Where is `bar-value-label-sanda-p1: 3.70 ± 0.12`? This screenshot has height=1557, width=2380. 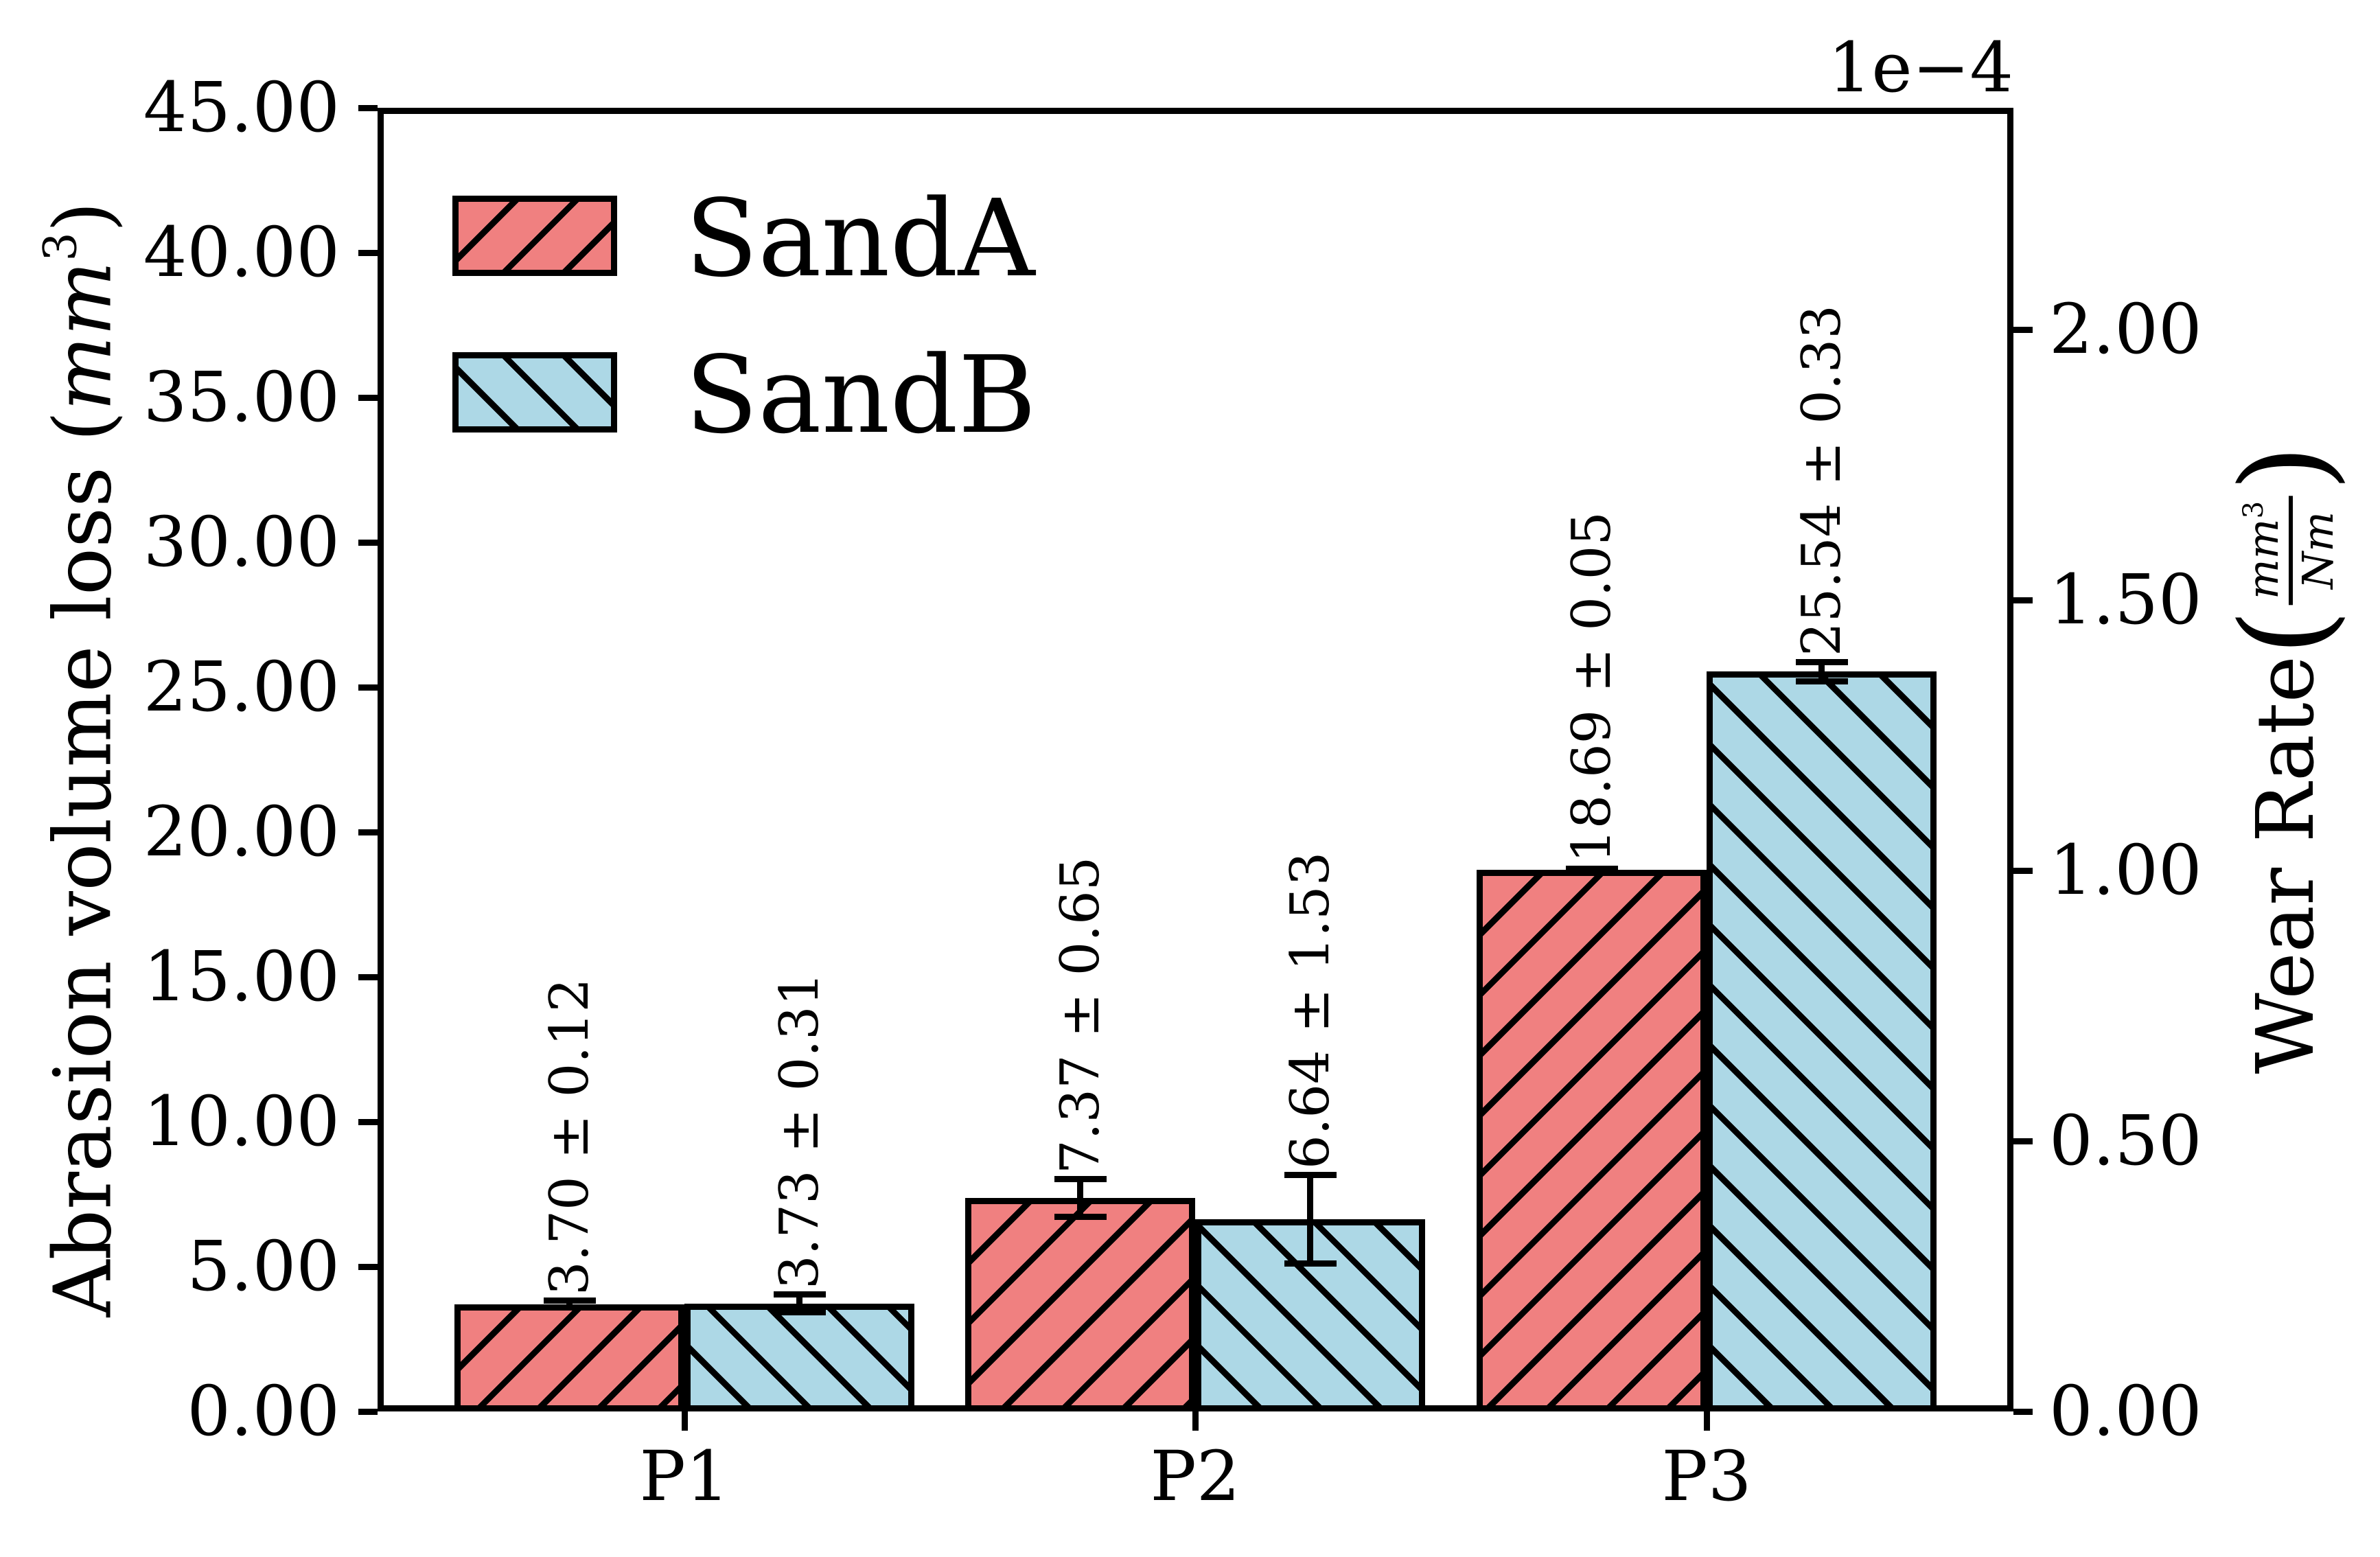
bar-value-label-sanda-p1: 3.70 ± 0.12 is located at coordinates (569, 1136).